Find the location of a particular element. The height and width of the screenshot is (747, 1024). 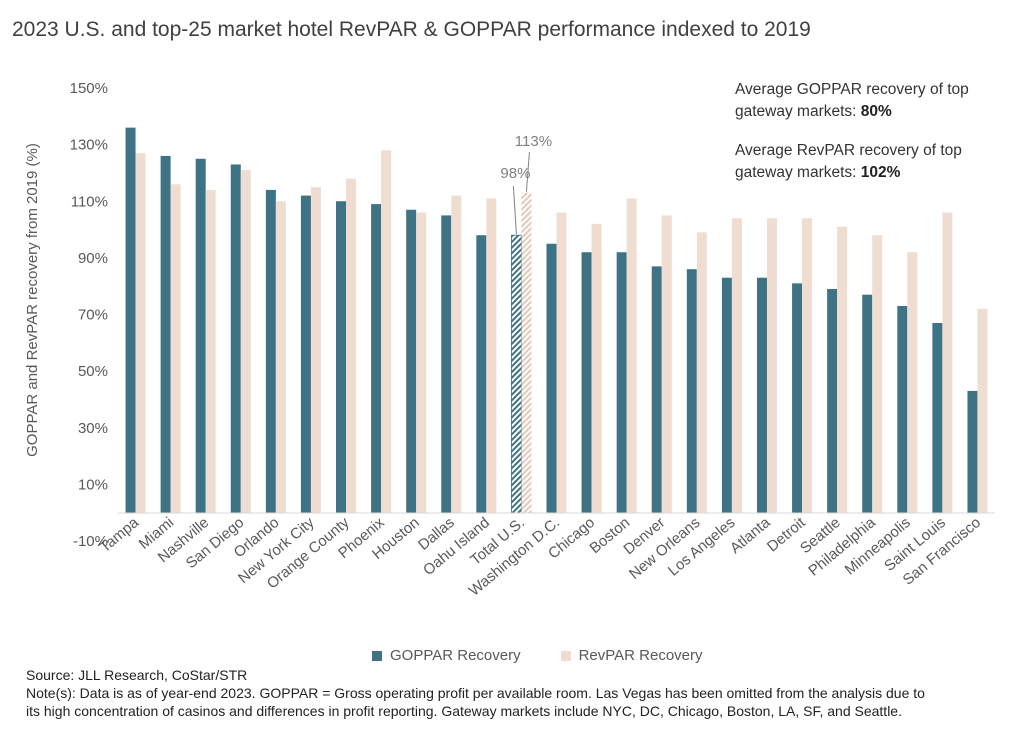

legend-swatch-revpar is located at coordinates (565, 655).